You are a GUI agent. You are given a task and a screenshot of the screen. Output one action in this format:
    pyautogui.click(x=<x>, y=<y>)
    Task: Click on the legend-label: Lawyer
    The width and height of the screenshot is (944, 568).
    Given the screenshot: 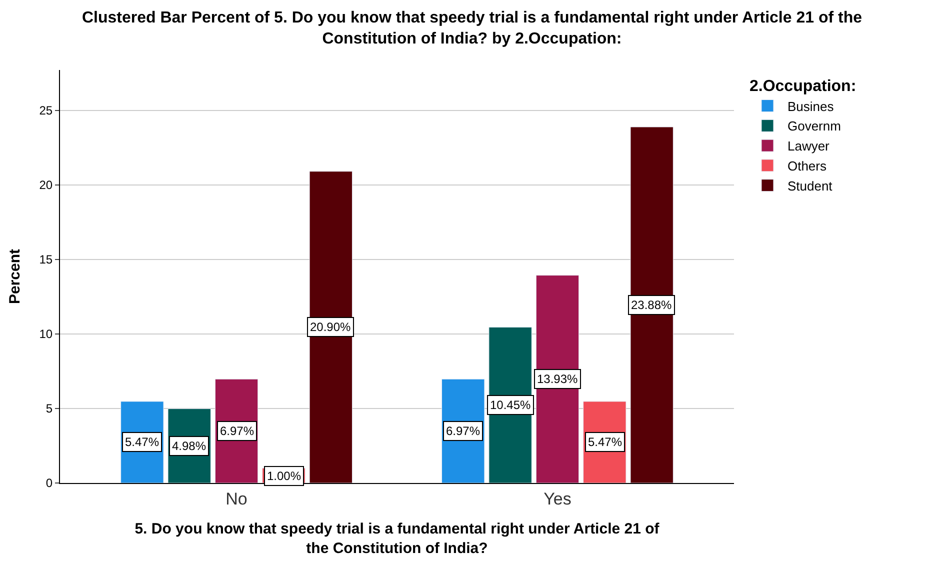 What is the action you would take?
    pyautogui.click(x=808, y=146)
    